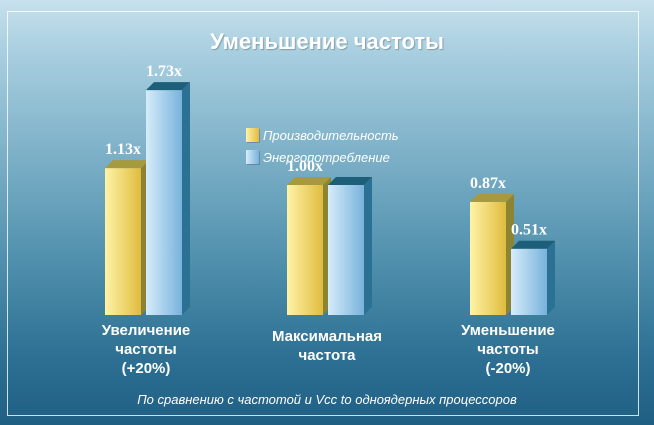 The height and width of the screenshot is (425, 654). Describe the element at coordinates (327, 41) in the screenshot. I see `chart-title: Уменьшение частоты` at that location.